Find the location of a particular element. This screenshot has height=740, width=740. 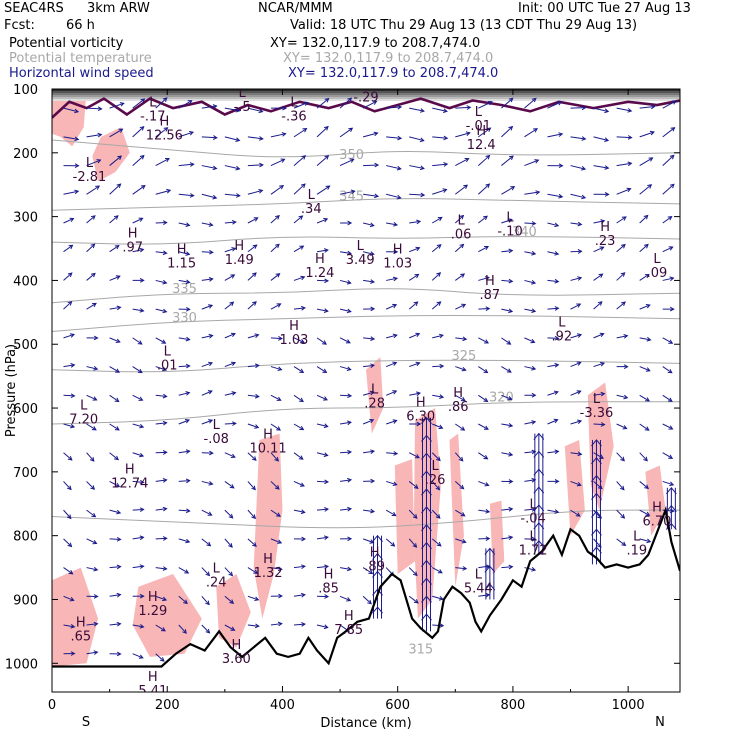

pv-extremum-value: -.5 is located at coordinates (242, 107).